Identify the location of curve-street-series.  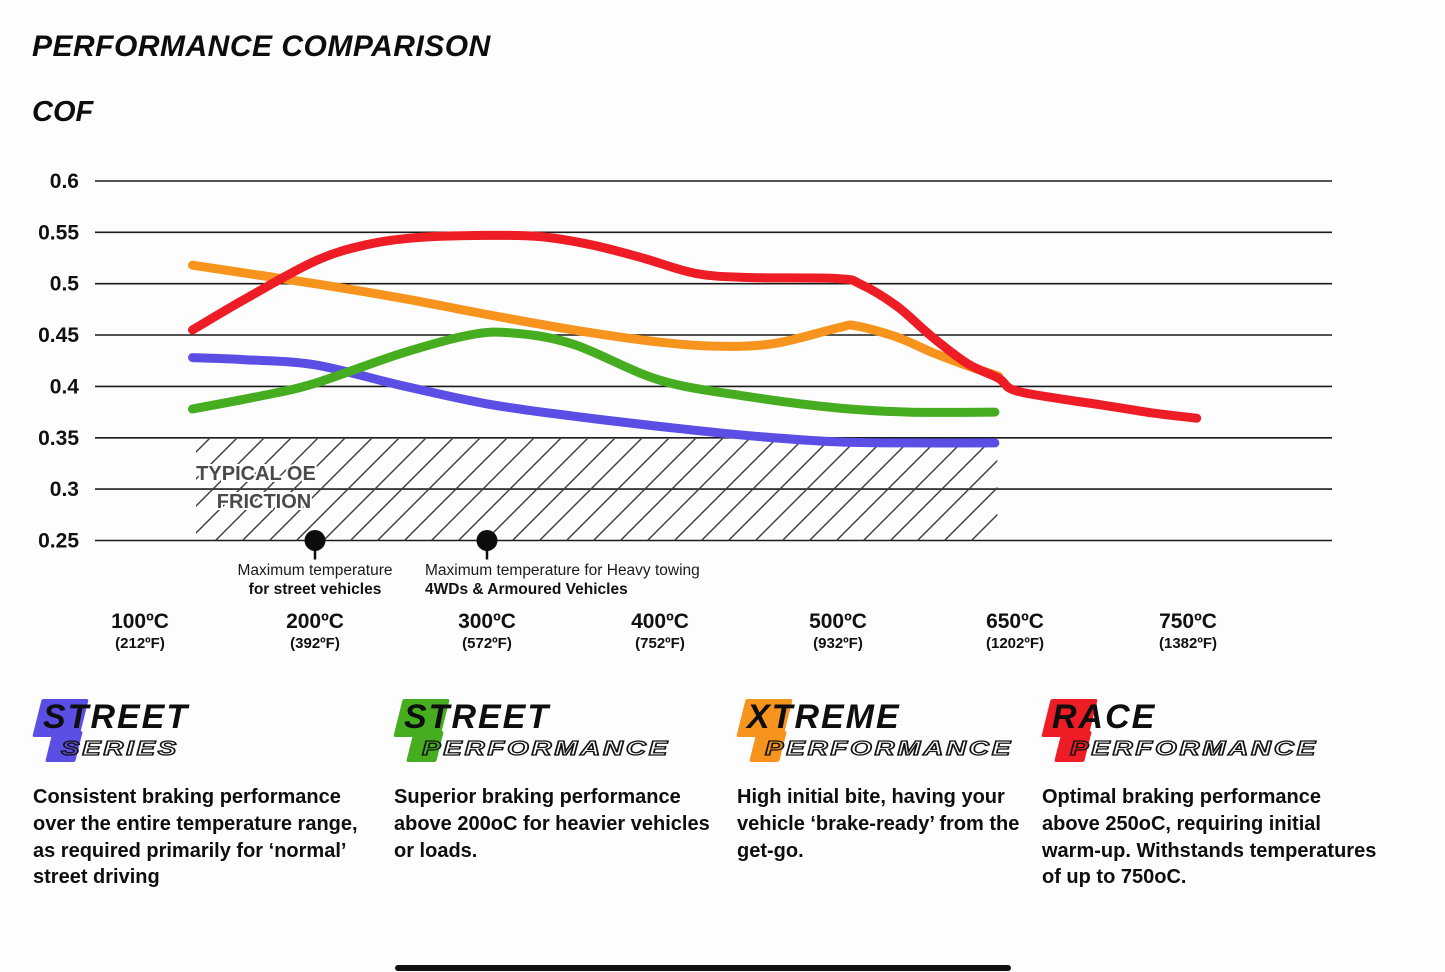
(594, 400).